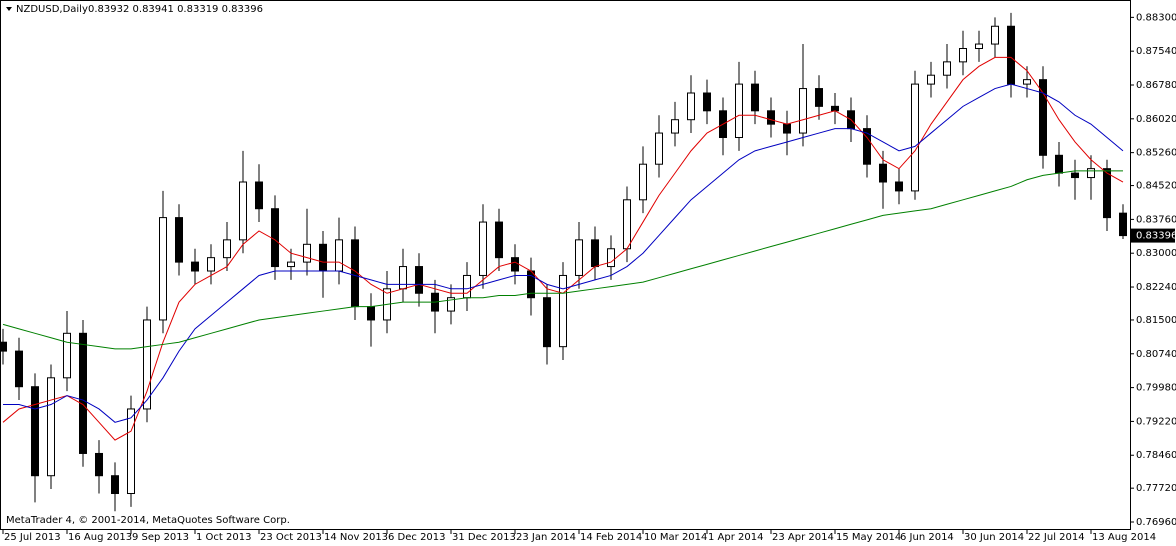  What do you see at coordinates (1156, 522) in the screenshot?
I see `y-tick-label: 0.76960` at bounding box center [1156, 522].